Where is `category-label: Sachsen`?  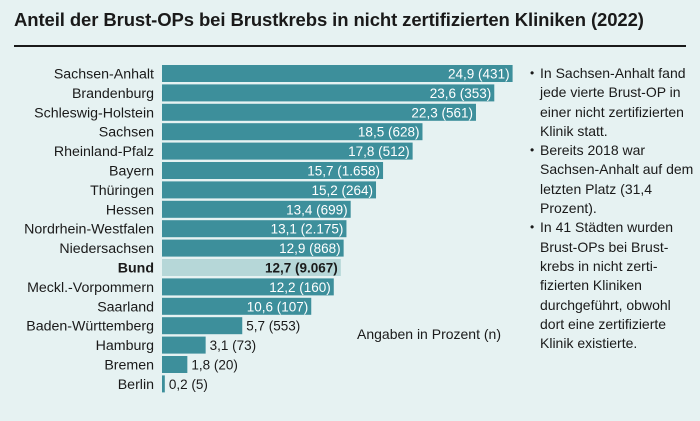 category-label: Sachsen is located at coordinates (126, 133).